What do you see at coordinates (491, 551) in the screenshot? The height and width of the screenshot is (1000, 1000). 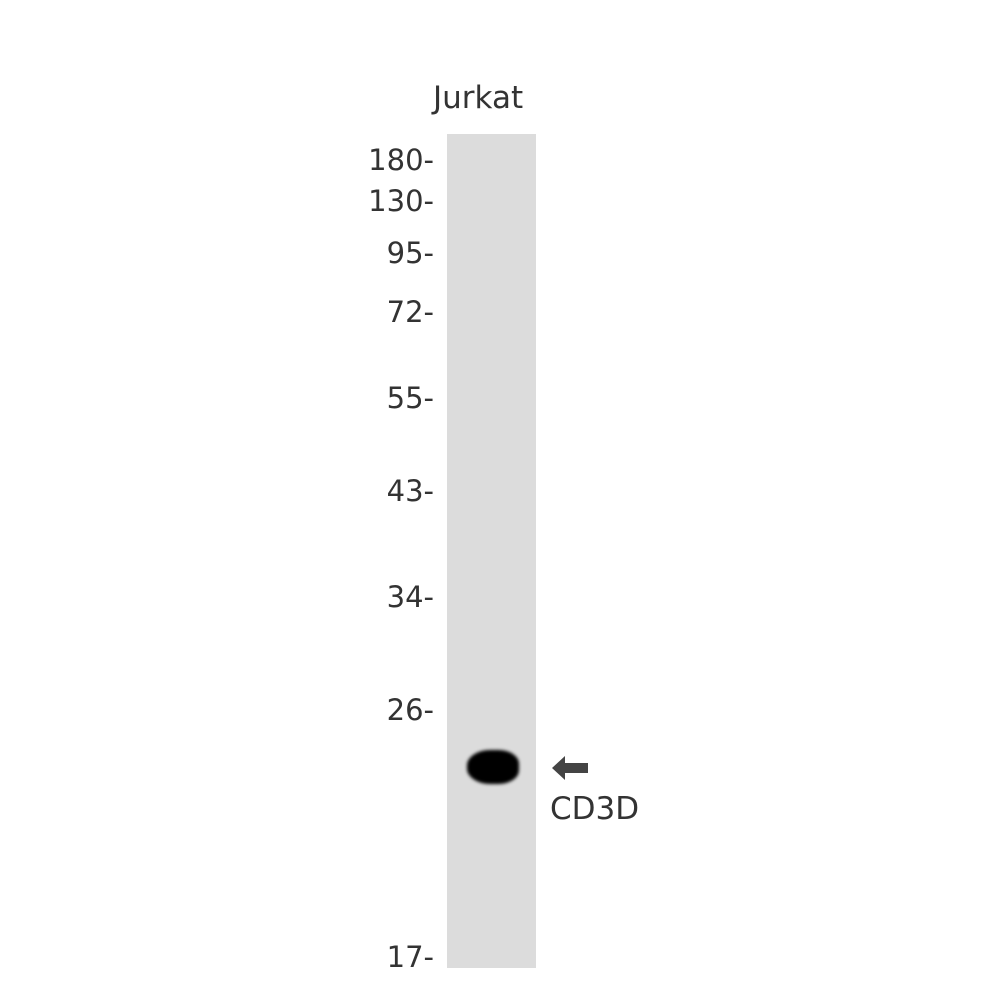 I see `blot-lane` at bounding box center [491, 551].